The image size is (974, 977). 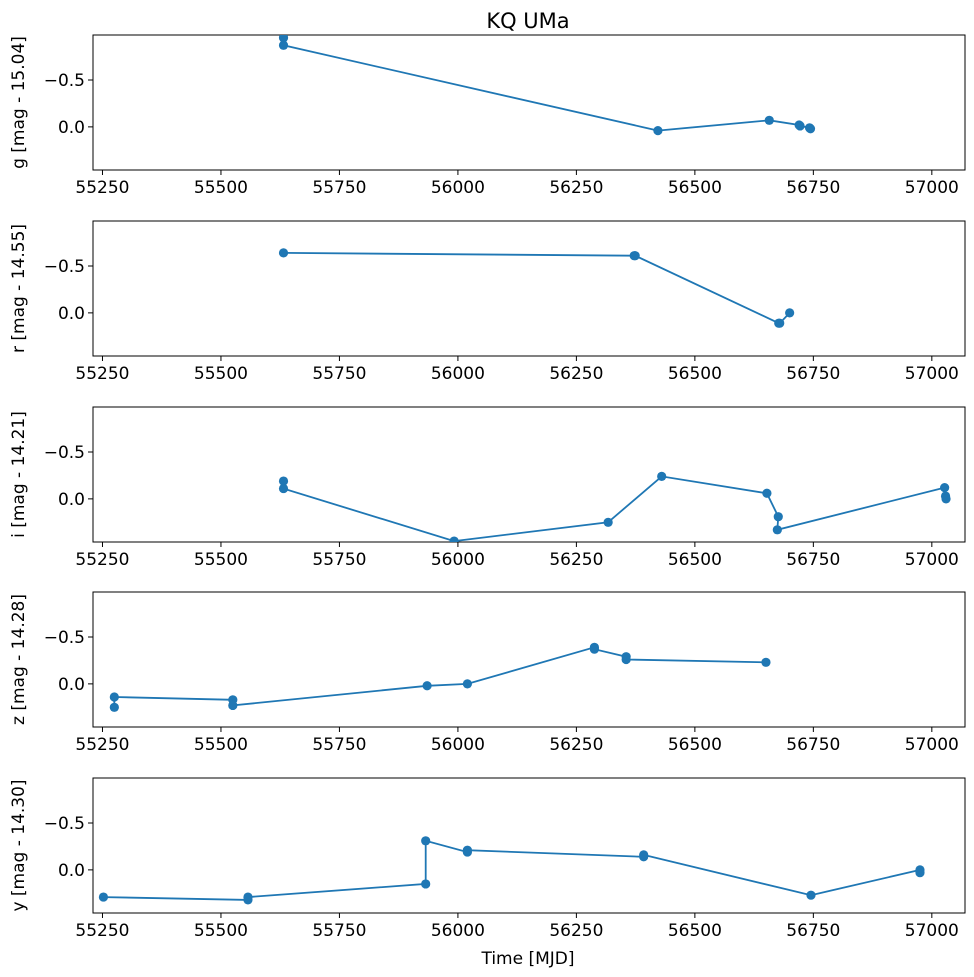 I want to click on panel-g-frame, so click(x=529, y=102).